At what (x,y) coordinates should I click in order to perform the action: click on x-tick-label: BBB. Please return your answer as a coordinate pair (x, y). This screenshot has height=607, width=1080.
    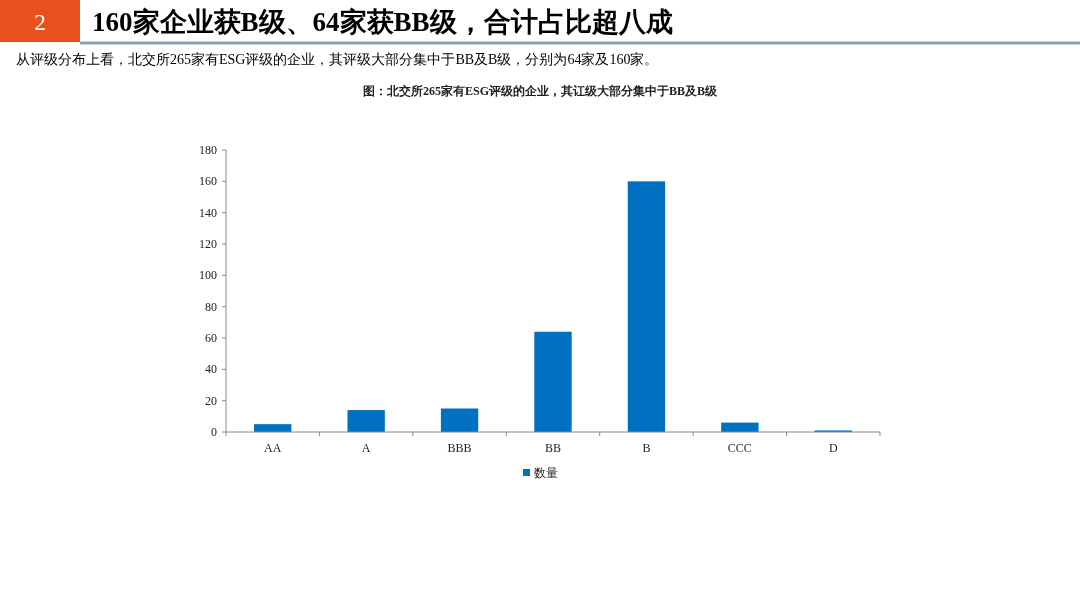
    Looking at the image, I should click on (459, 448).